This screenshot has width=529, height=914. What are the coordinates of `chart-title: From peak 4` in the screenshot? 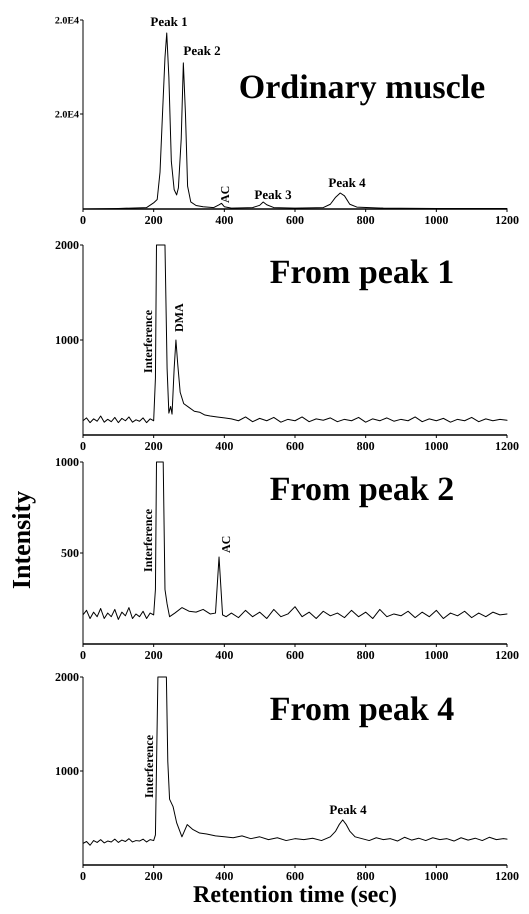 It's located at (362, 709).